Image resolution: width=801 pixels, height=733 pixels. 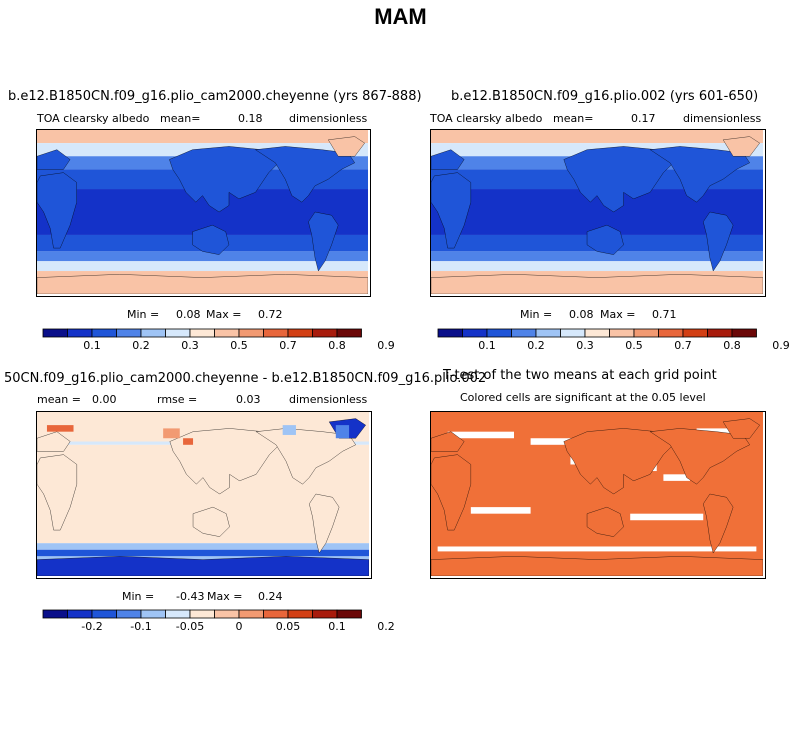 I want to click on panel2-min-value: 0.08, so click(x=581, y=314).